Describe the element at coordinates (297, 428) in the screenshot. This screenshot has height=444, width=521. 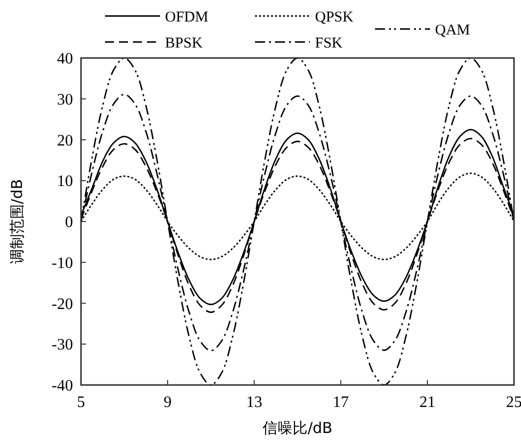
I see `x-axis-title: 信噪比/dB` at that location.